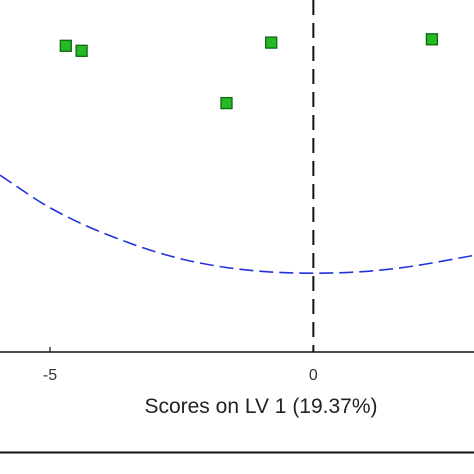  Describe the element at coordinates (237, 365) in the screenshot. I see `axis-layer: -5 0` at that location.